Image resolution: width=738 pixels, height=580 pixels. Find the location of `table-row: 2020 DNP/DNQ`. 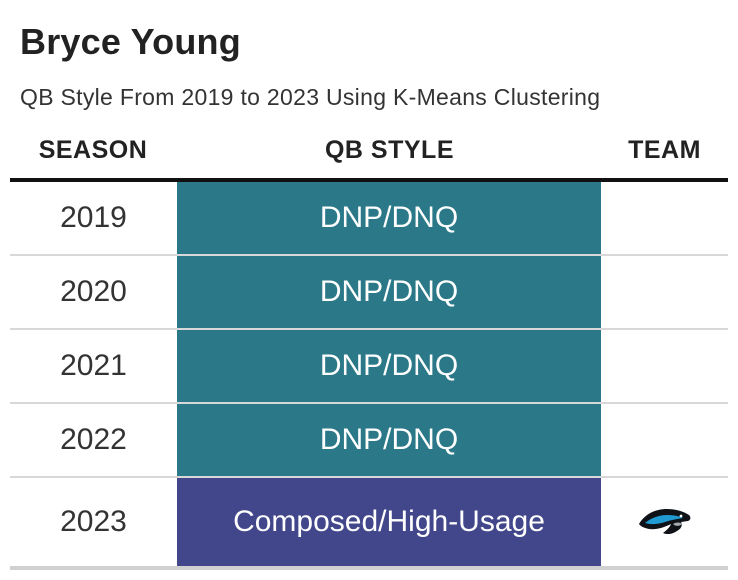

table-row: 2020 DNP/DNQ is located at coordinates (369, 293).